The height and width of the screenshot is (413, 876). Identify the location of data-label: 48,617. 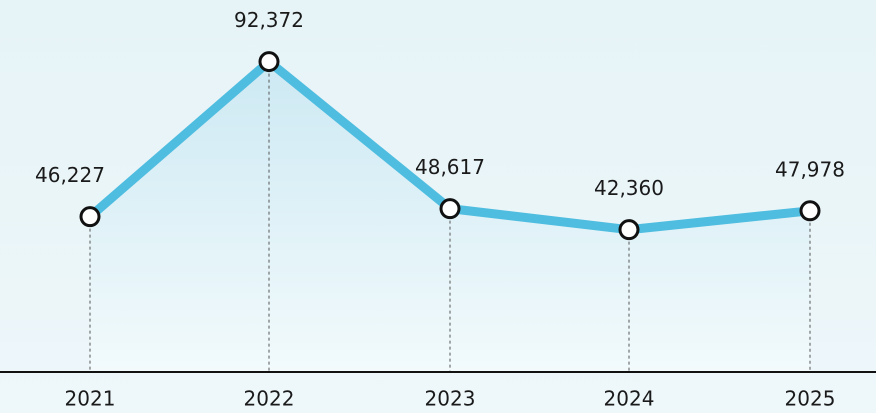
(450, 167).